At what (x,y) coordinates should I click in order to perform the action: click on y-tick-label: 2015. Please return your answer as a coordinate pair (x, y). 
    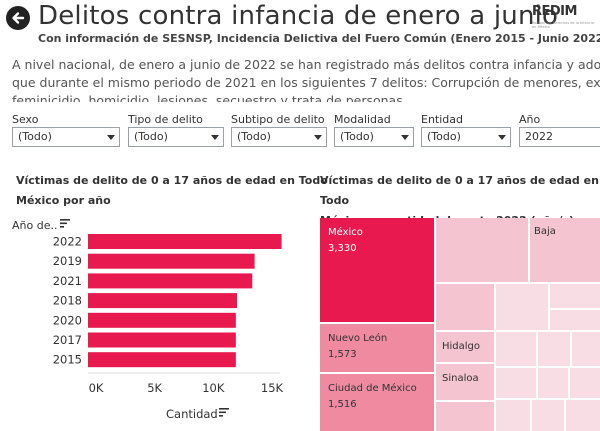
    Looking at the image, I should click on (67, 360).